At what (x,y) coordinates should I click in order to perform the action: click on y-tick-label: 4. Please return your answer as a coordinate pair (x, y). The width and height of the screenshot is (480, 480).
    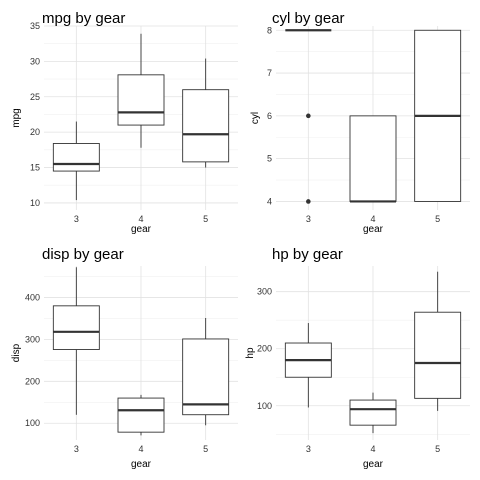
    Looking at the image, I should click on (269, 201).